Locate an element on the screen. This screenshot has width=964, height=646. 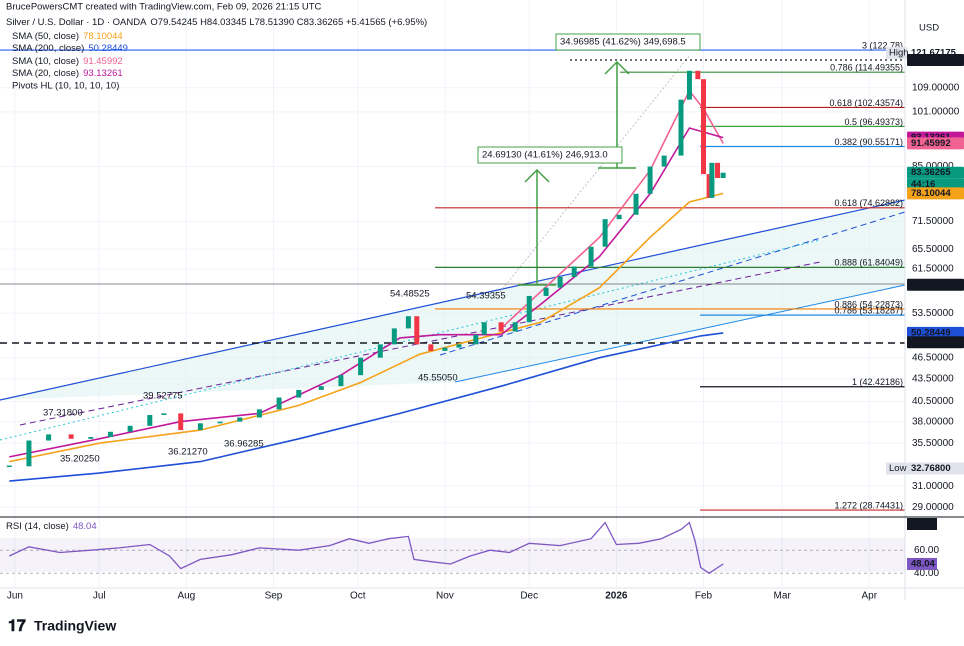
rsi-tag-label: 48.04 is located at coordinates (923, 563).